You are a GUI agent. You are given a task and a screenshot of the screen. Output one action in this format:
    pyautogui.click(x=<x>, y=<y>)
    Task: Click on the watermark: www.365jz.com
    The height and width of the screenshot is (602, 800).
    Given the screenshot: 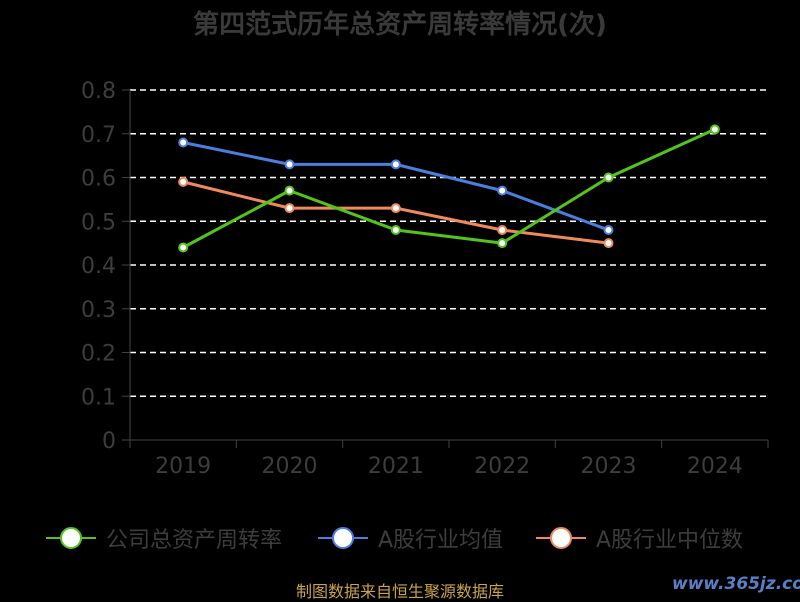 What is the action you would take?
    pyautogui.click(x=736, y=584)
    